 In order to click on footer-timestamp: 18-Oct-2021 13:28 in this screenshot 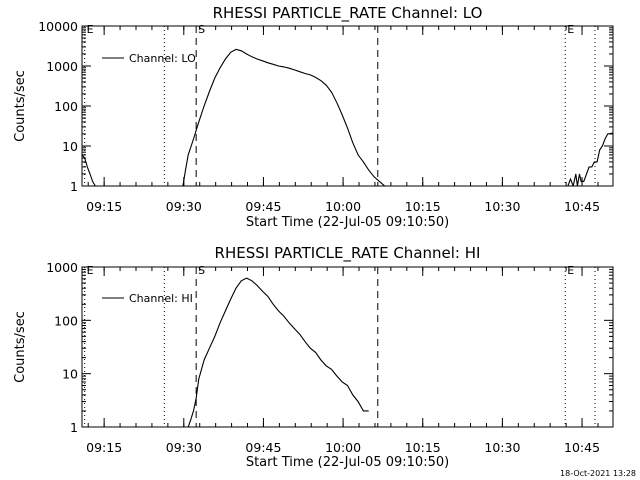, I will do `click(598, 473)`.